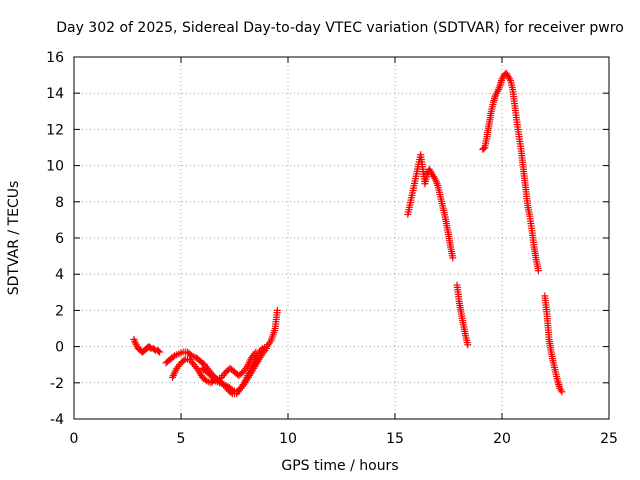  Describe the element at coordinates (74, 439) in the screenshot. I see `x-tick-label: 0` at that location.